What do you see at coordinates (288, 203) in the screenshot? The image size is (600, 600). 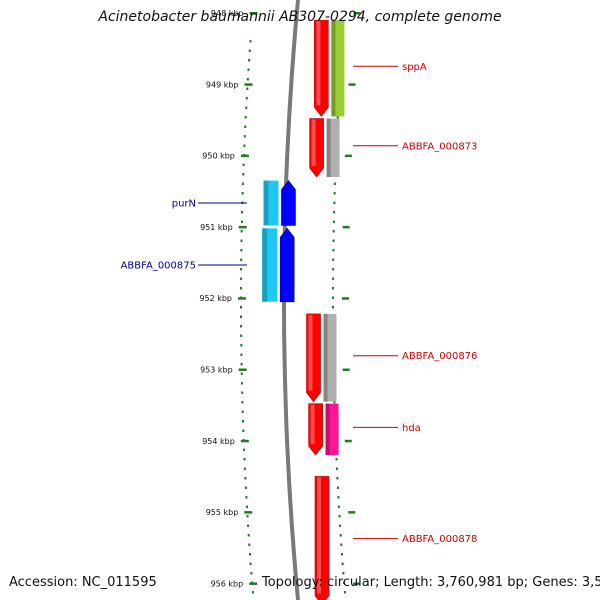 I see `gene-arrow-purn` at bounding box center [288, 203].